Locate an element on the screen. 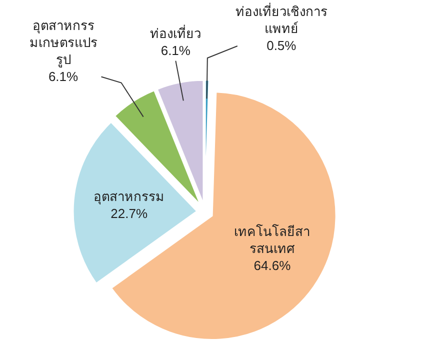  slice-label: ท่องเที่ยวเชิงการแพทย์ is located at coordinates (281, 19).